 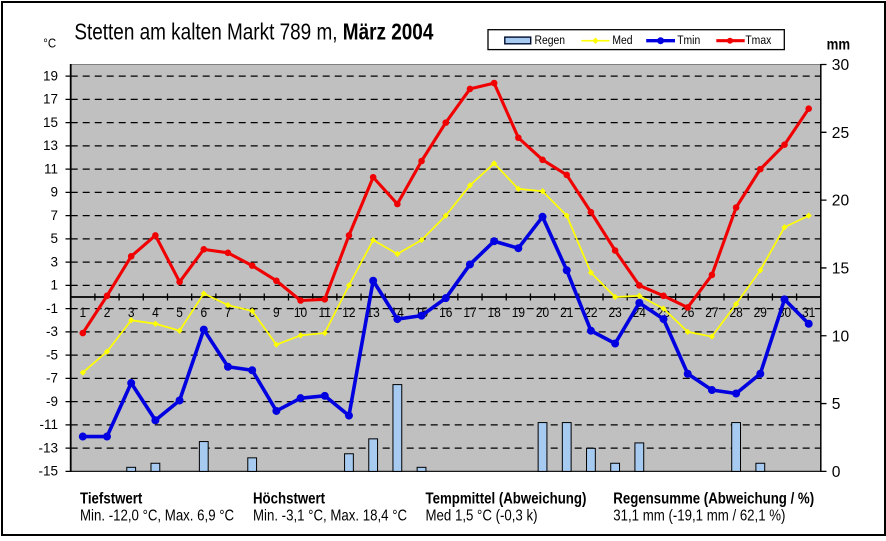 I want to click on svg-text: 23, so click(x=614, y=312).